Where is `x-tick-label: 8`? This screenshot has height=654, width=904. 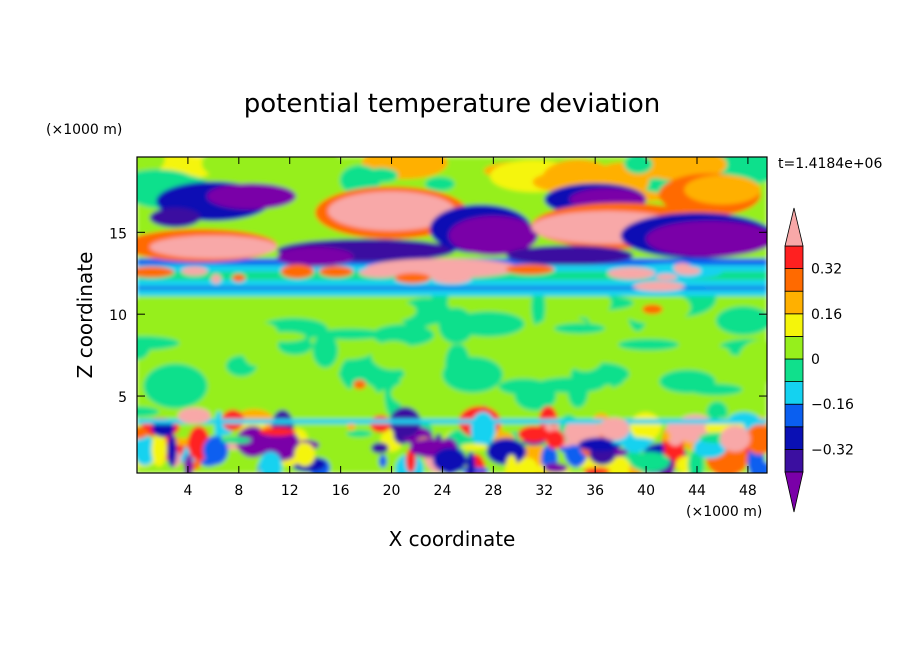
x-tick-label: 8 is located at coordinates (238, 491).